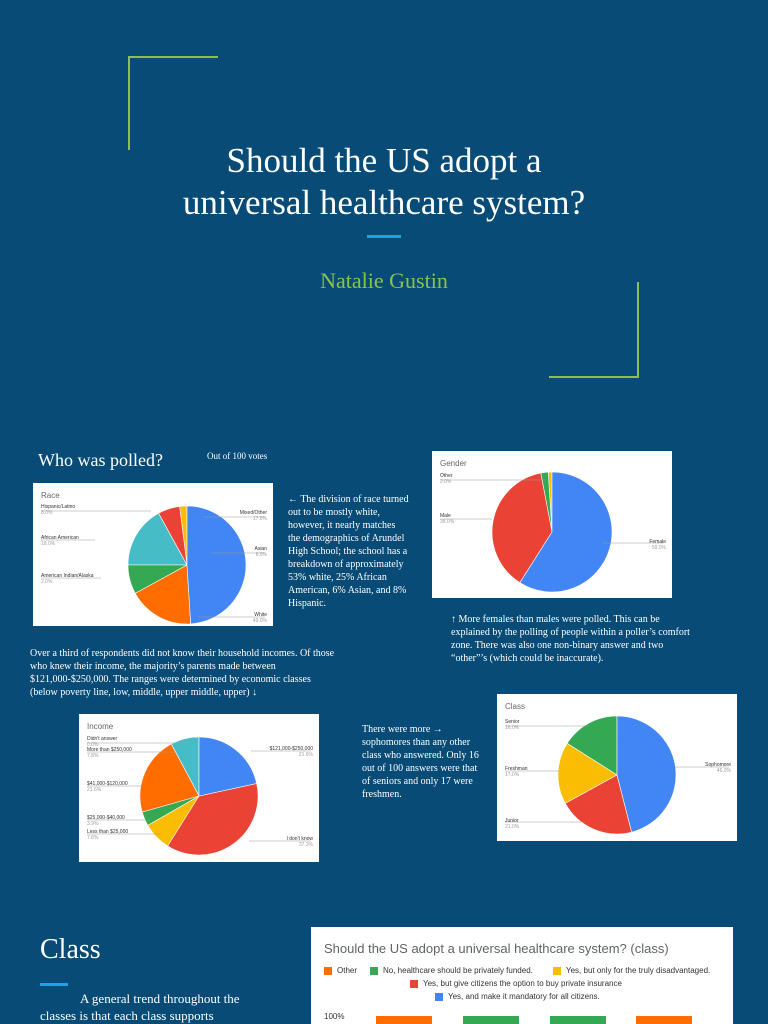 The image size is (768, 1024). What do you see at coordinates (67, 579) in the screenshot?
I see `race-label-american-indian: American Indian/Alaska 2.0%` at bounding box center [67, 579].